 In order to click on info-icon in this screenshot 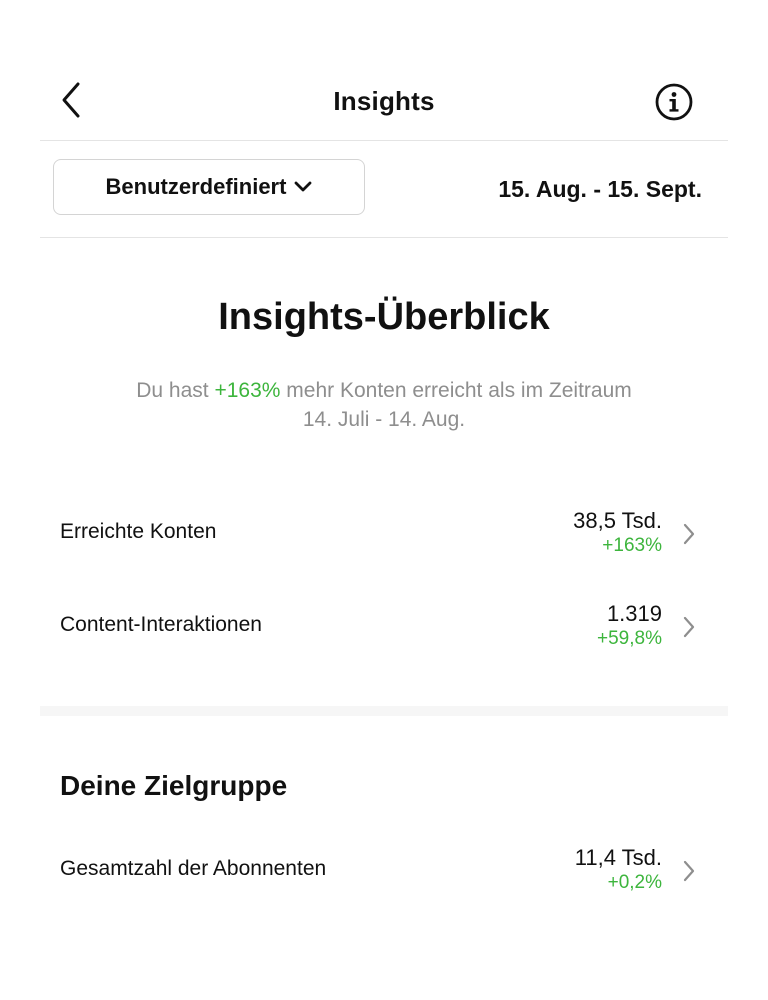, I will do `click(674, 102)`.